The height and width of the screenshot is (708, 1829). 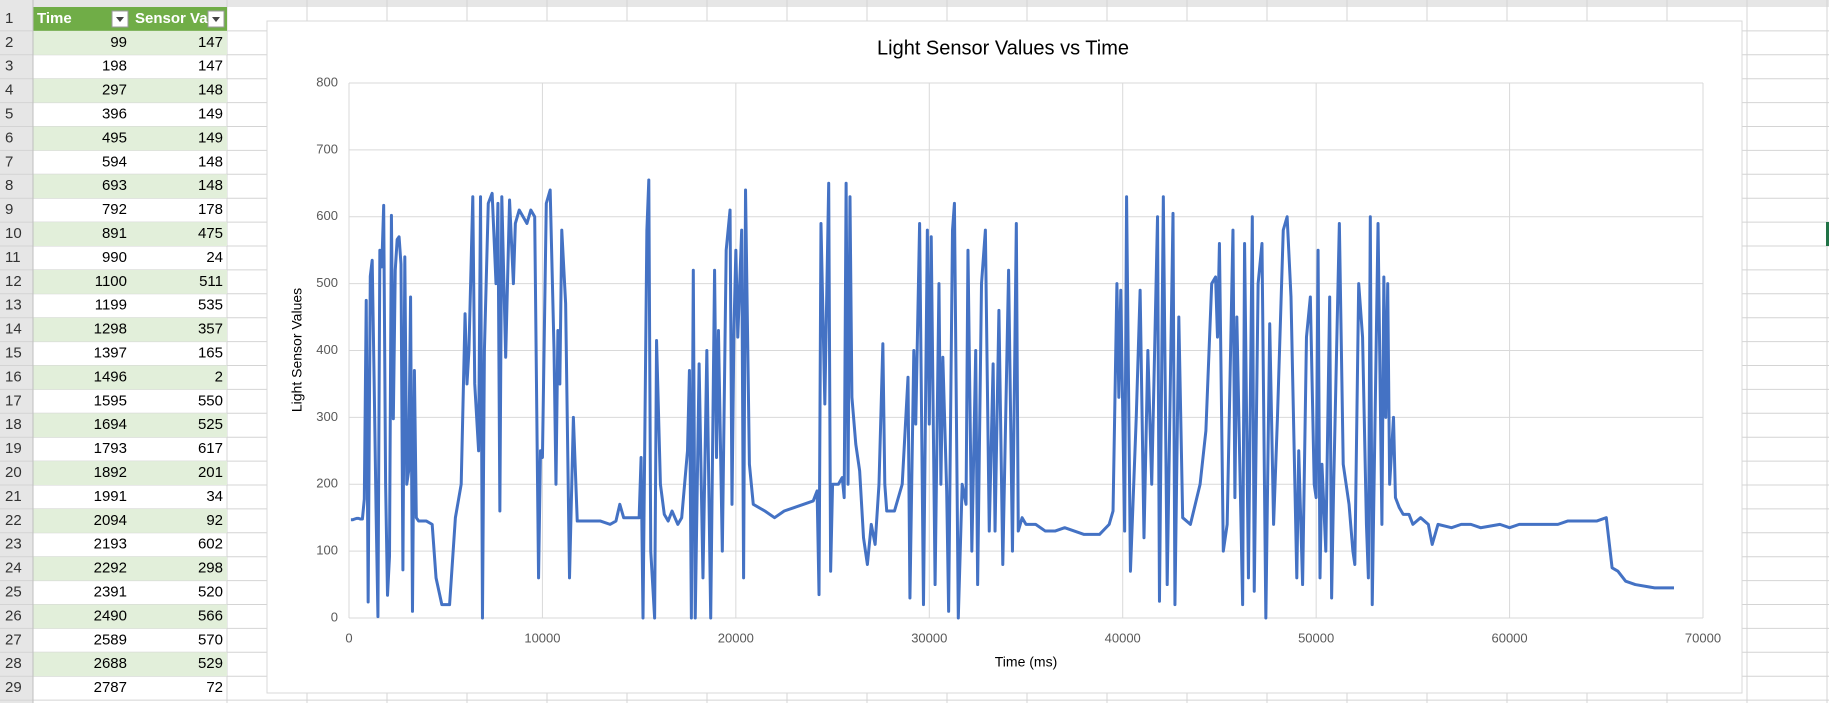 I want to click on row-number: 7, so click(x=9, y=161).